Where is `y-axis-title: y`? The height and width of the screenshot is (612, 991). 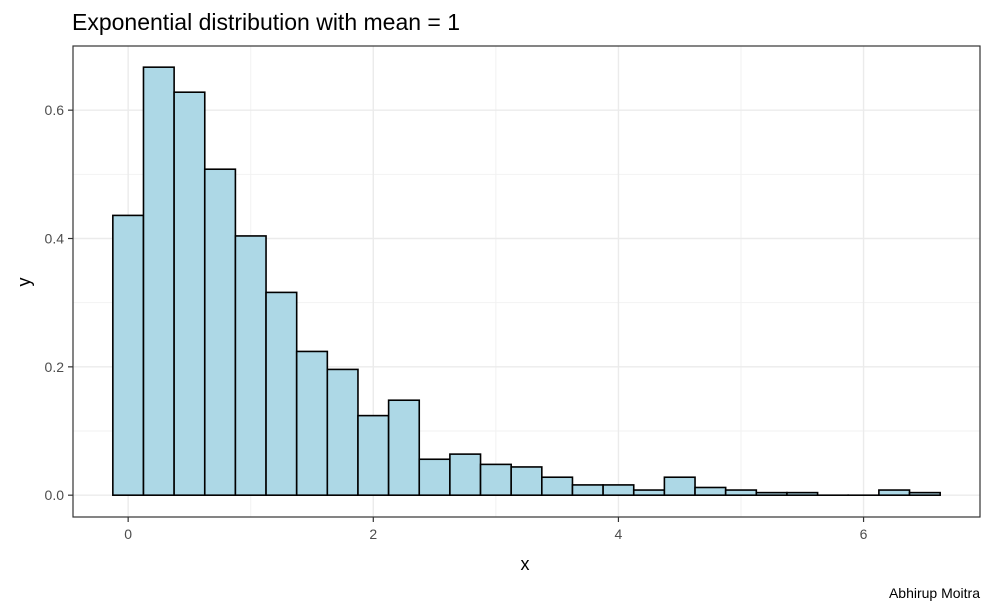 y-axis-title: y is located at coordinates (24, 282).